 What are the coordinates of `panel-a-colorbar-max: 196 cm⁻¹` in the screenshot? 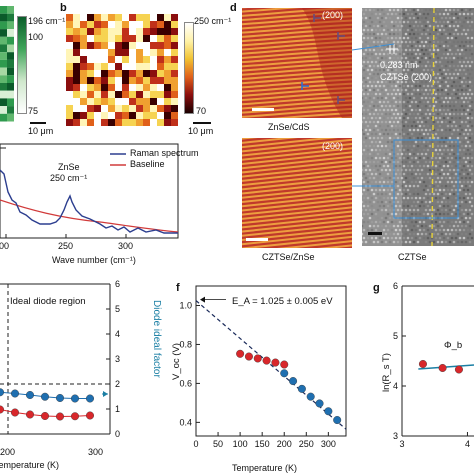 It's located at (47, 21).